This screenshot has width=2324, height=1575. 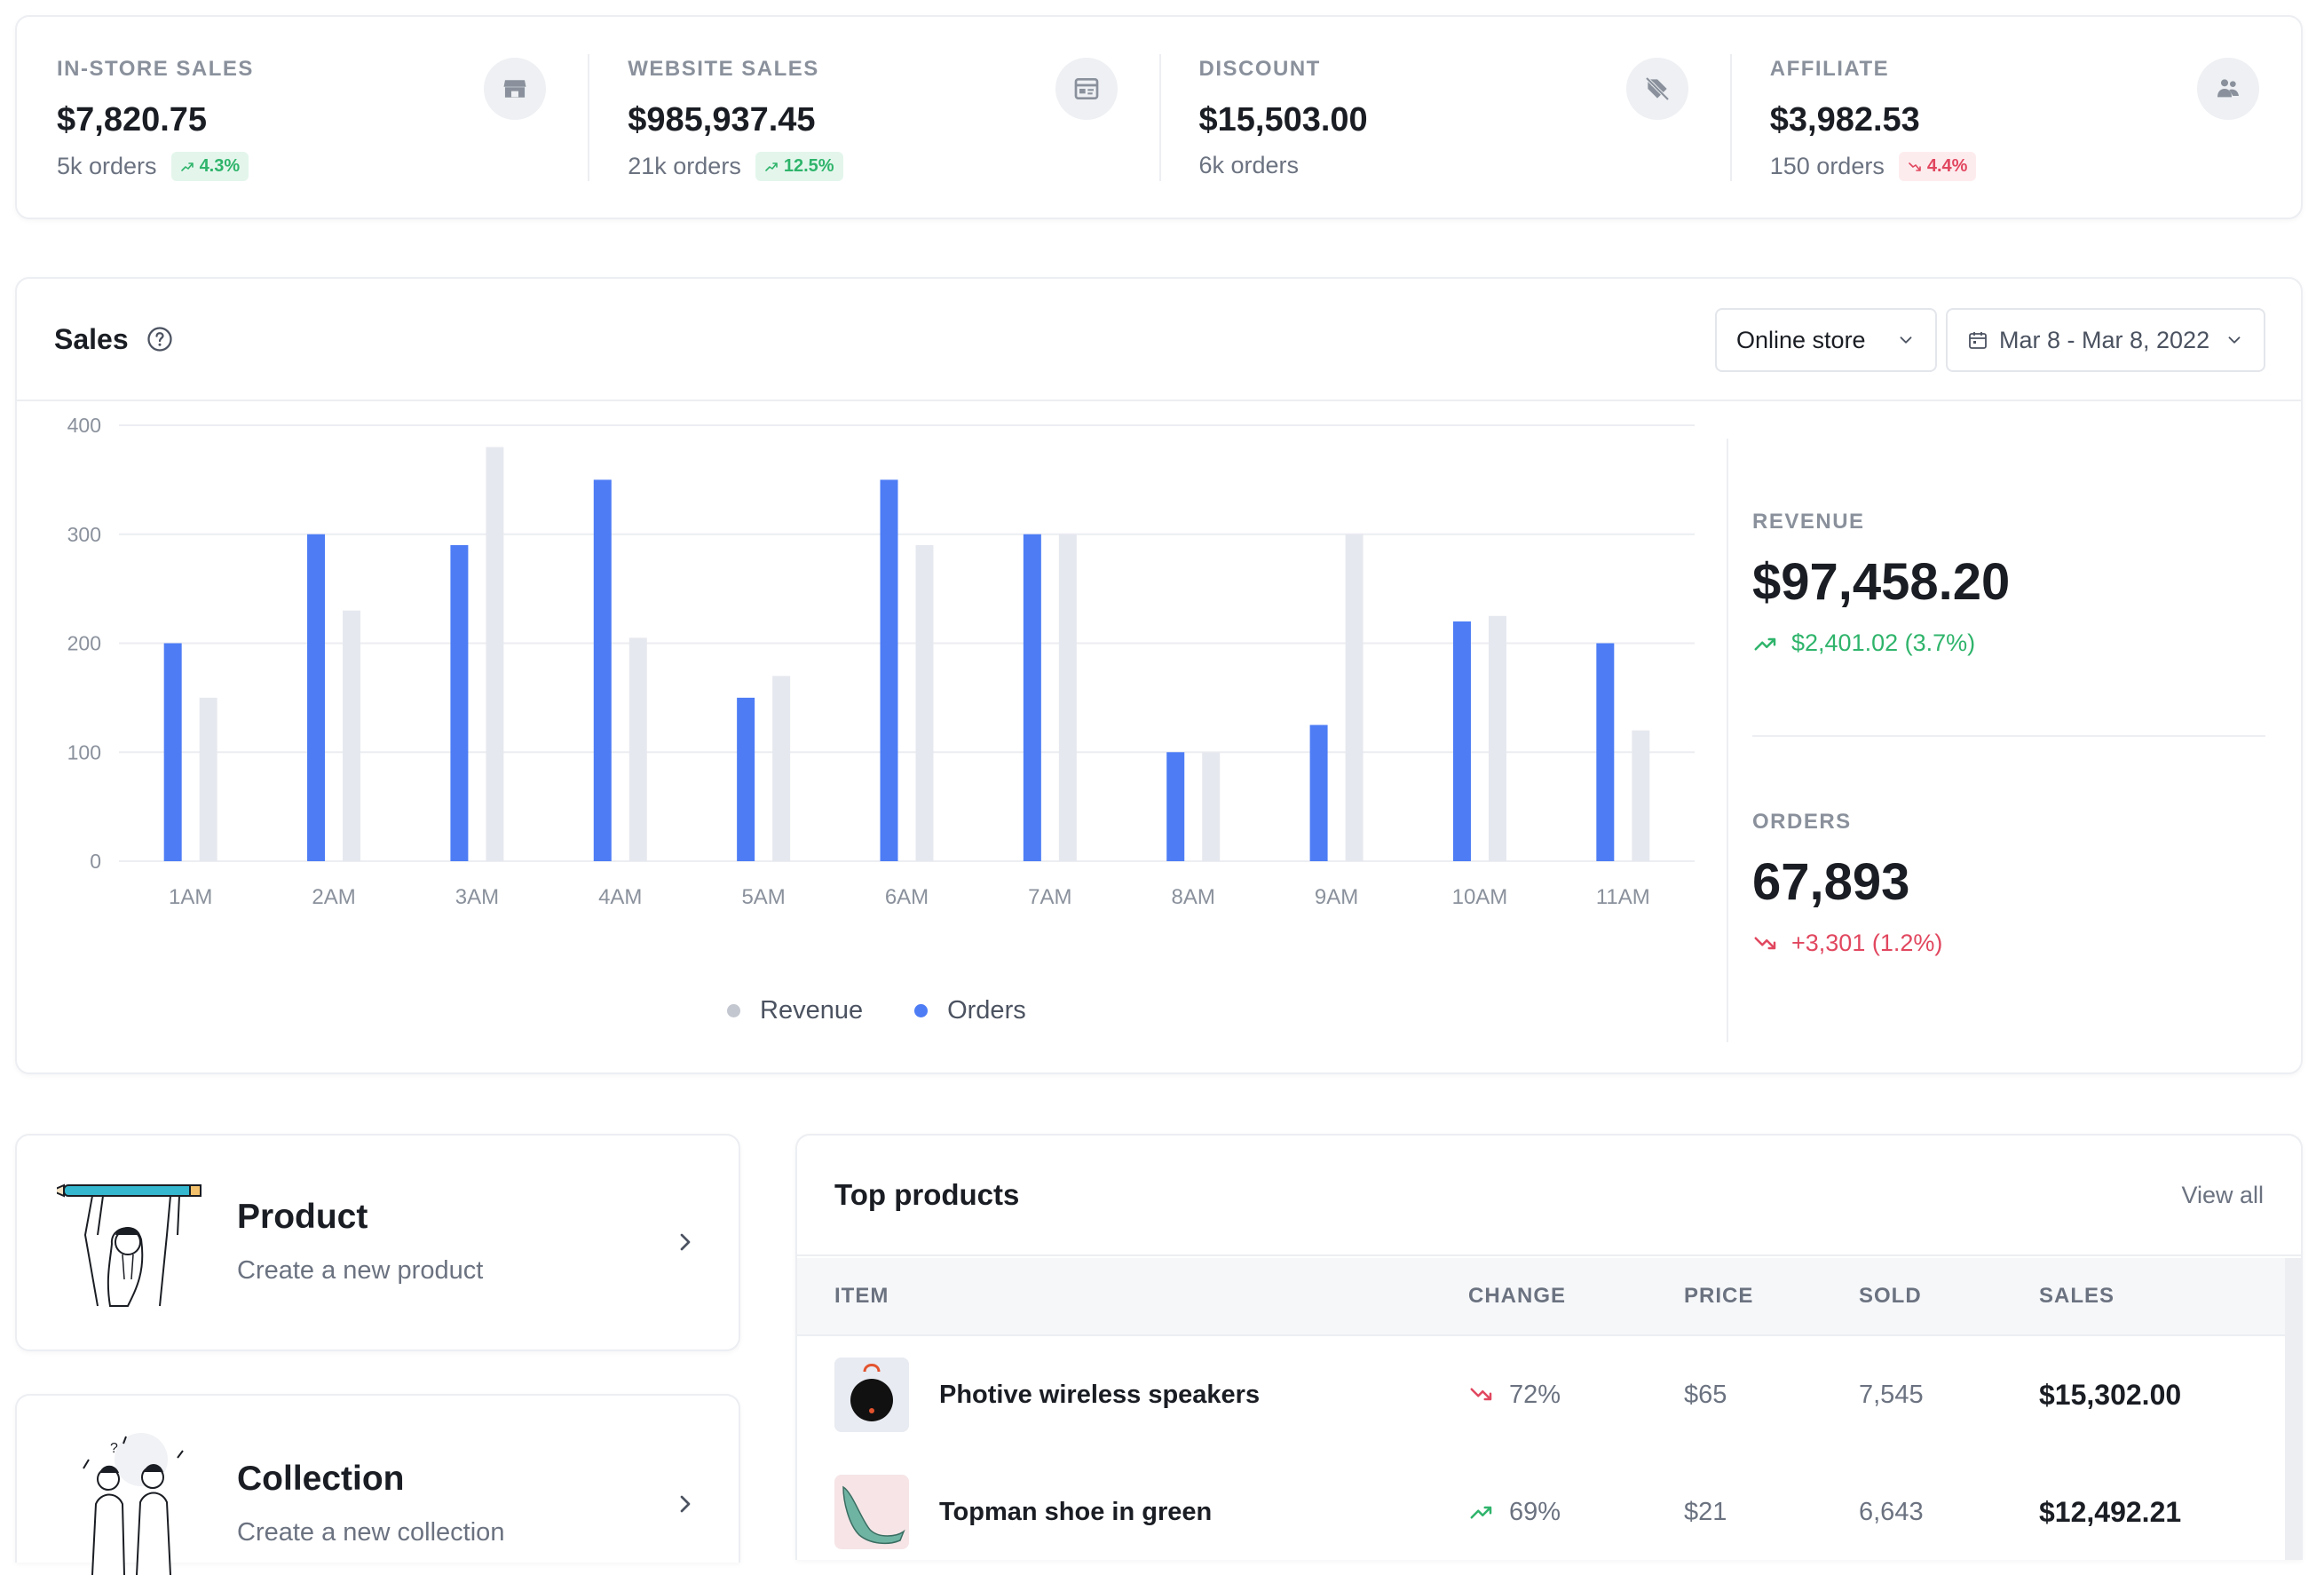 I want to click on top-products-title: Top products, so click(x=927, y=1194).